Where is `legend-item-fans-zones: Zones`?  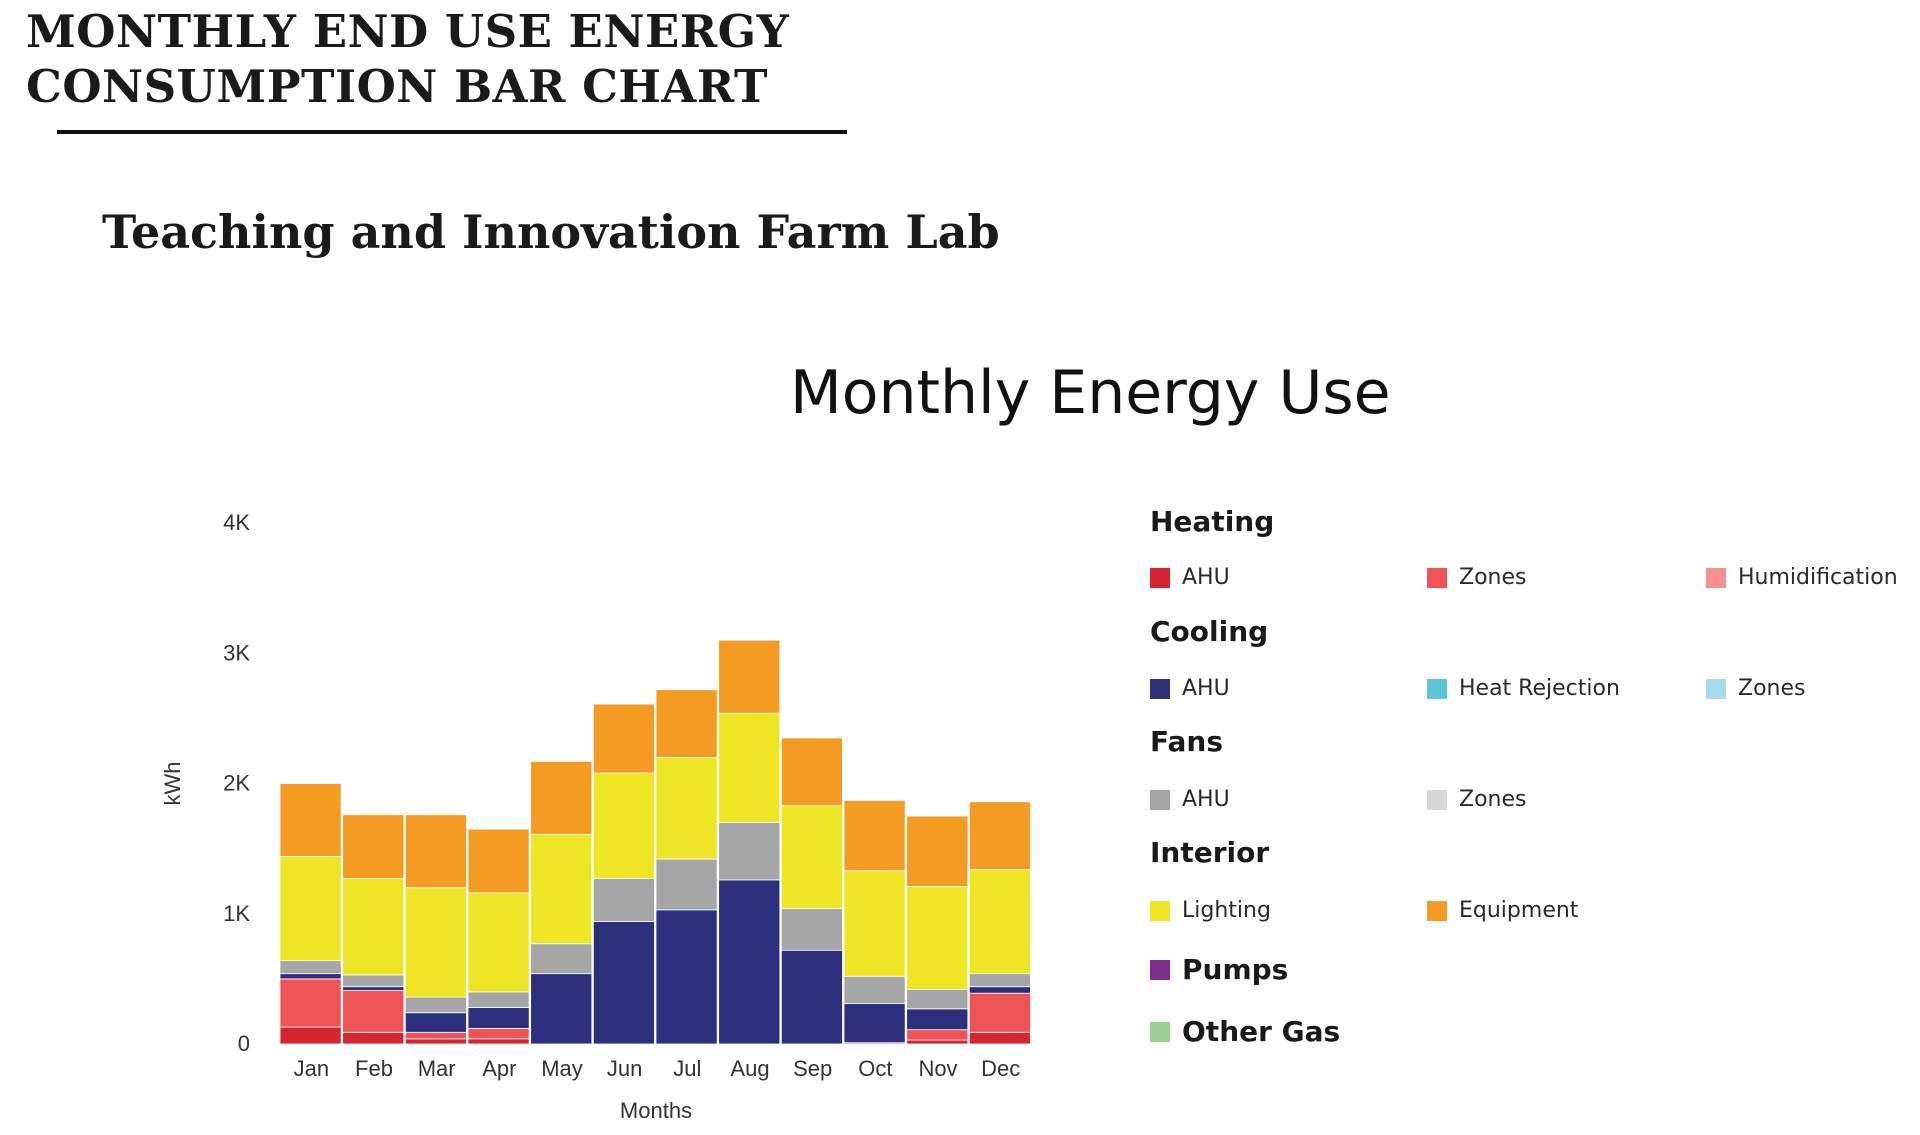 legend-item-fans-zones: Zones is located at coordinates (1476, 799).